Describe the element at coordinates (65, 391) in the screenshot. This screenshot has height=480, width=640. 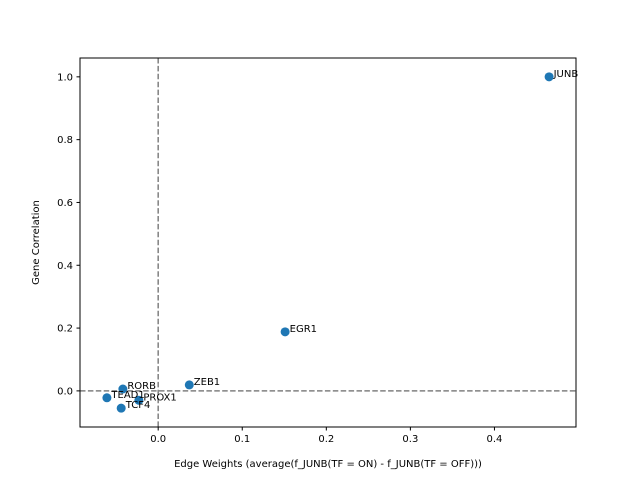
I see `y-tick-label: 0.0` at that location.